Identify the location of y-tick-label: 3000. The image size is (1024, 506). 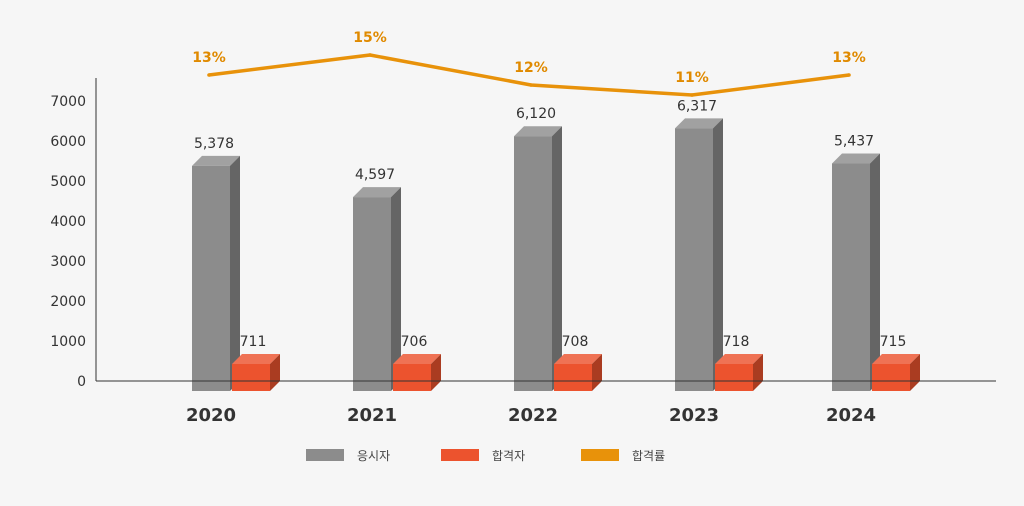
(68, 262).